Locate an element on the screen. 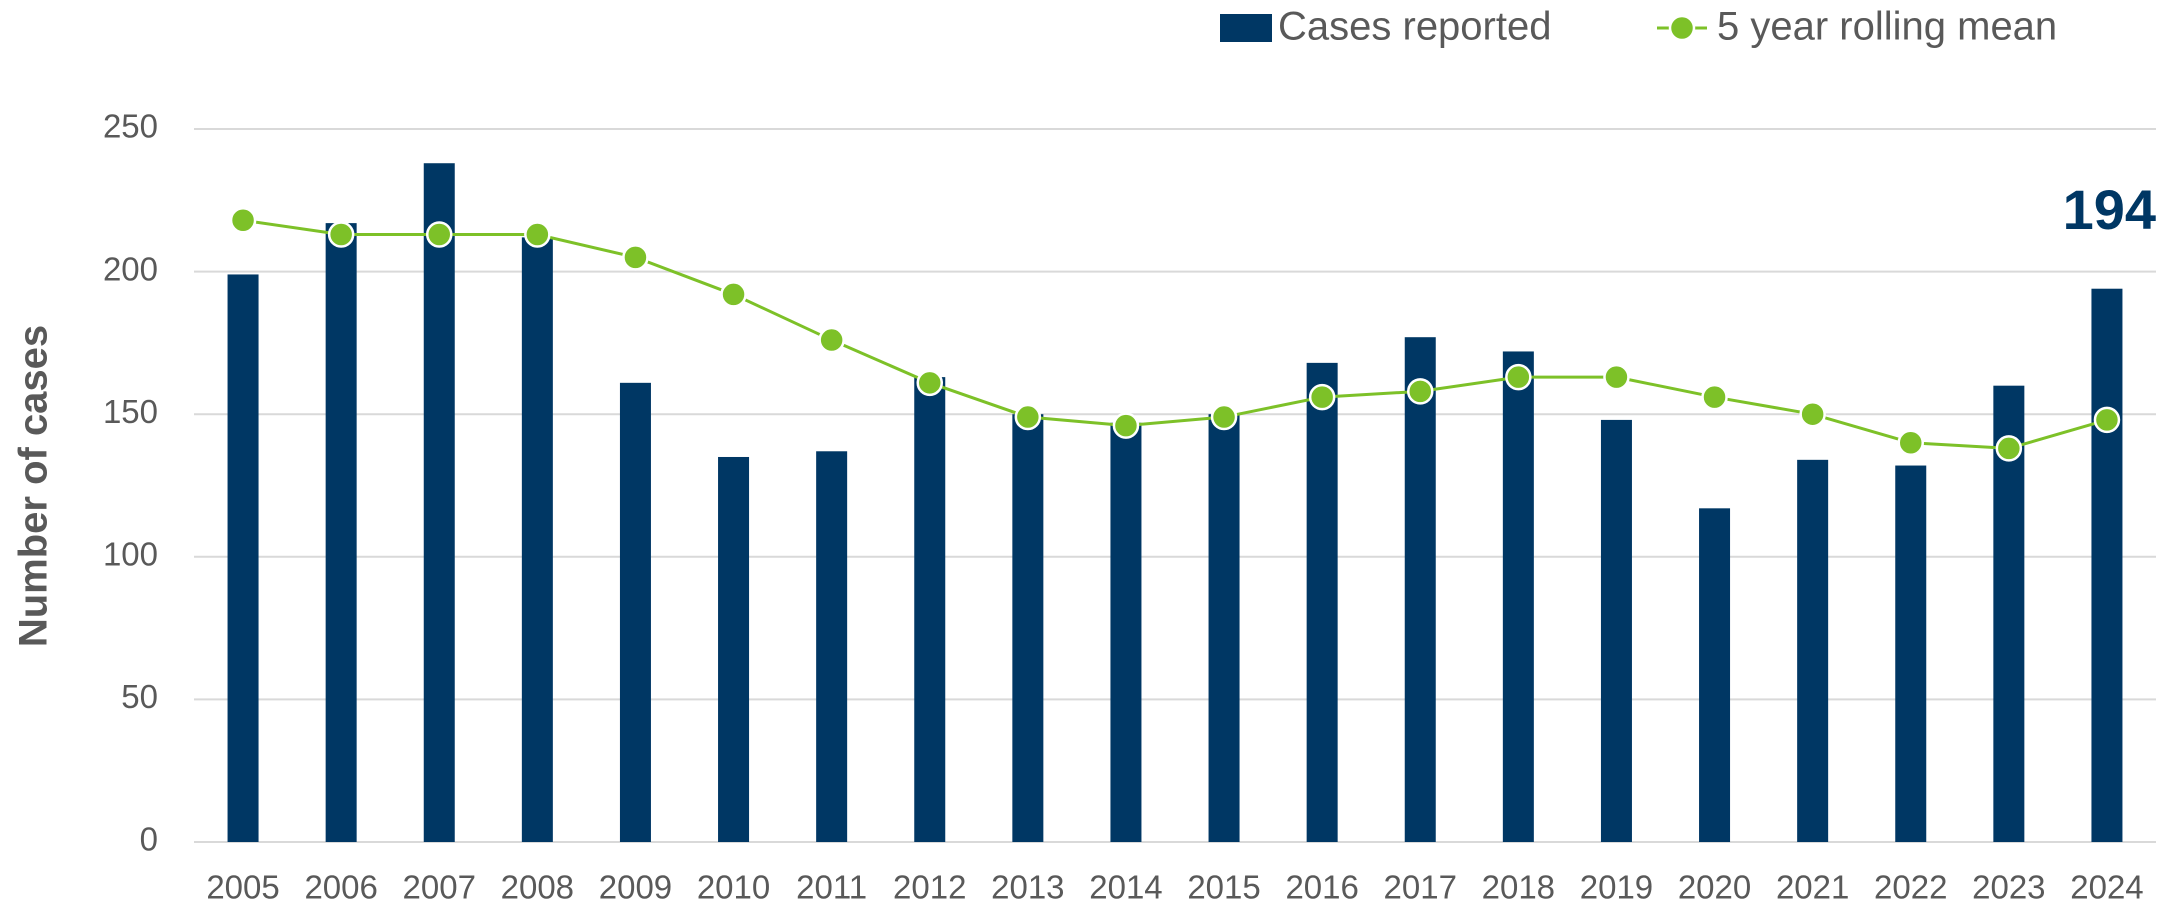 Image resolution: width=2178 pixels, height=914 pixels. x-tick-label: 2020 is located at coordinates (1714, 887).